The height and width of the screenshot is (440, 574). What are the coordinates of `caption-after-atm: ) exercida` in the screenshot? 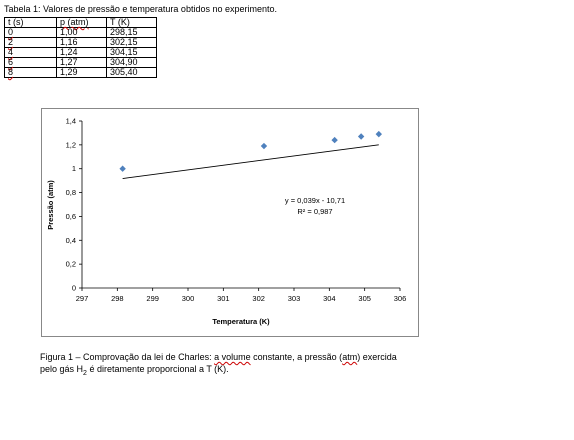 It's located at (377, 357).